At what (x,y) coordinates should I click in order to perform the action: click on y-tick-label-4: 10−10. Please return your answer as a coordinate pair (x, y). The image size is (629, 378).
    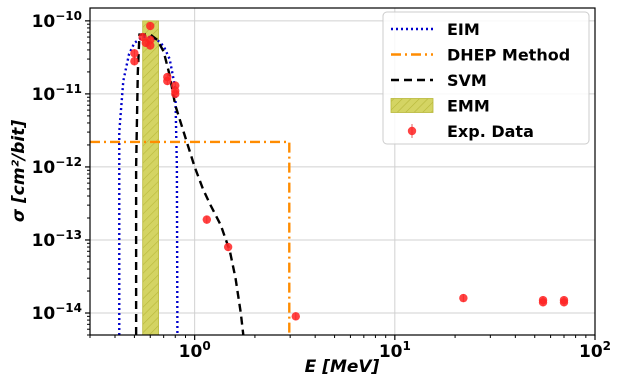
    Looking at the image, I should click on (57, 20).